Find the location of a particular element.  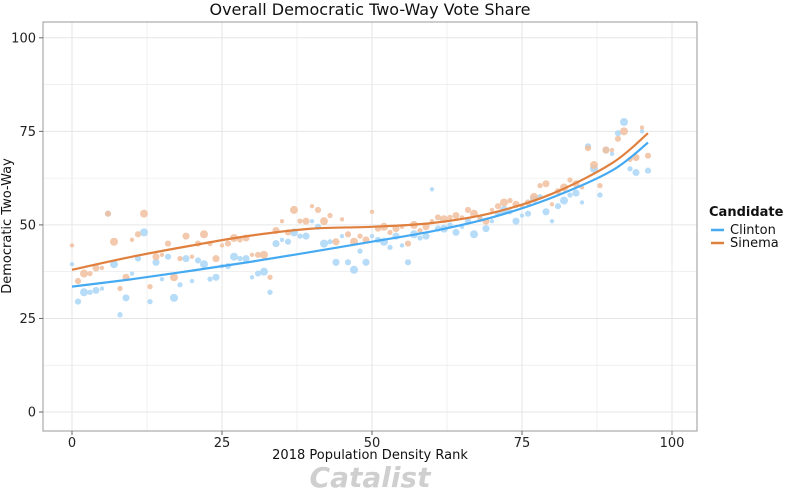

x-tick-label: 0 is located at coordinates (72, 443).